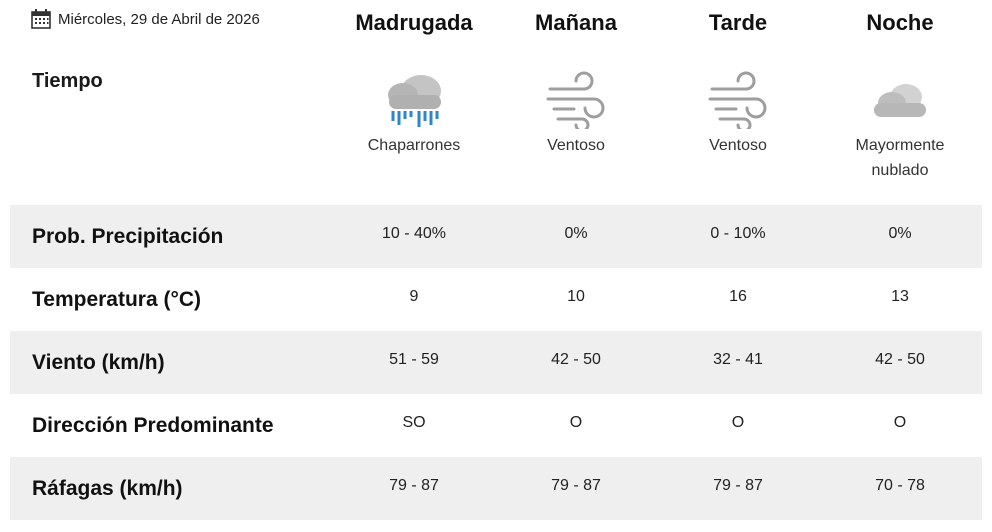  What do you see at coordinates (159, 19) in the screenshot?
I see `date-text: Miércoles, 29 de Abril de 2026` at bounding box center [159, 19].